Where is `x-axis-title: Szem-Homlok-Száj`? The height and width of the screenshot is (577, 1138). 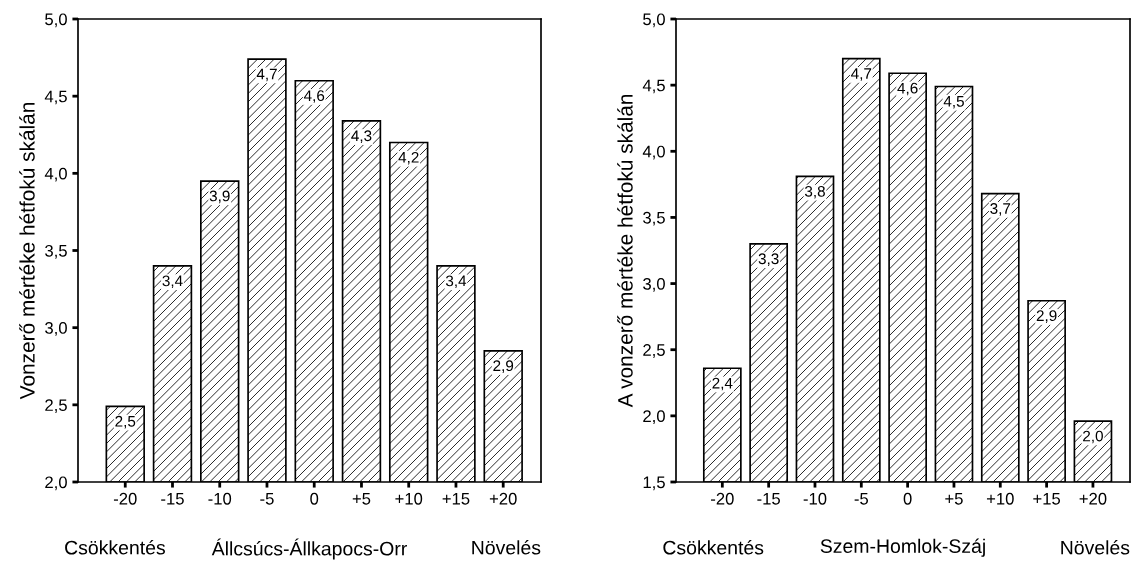 x-axis-title: Szem-Homlok-Száj is located at coordinates (902, 547).